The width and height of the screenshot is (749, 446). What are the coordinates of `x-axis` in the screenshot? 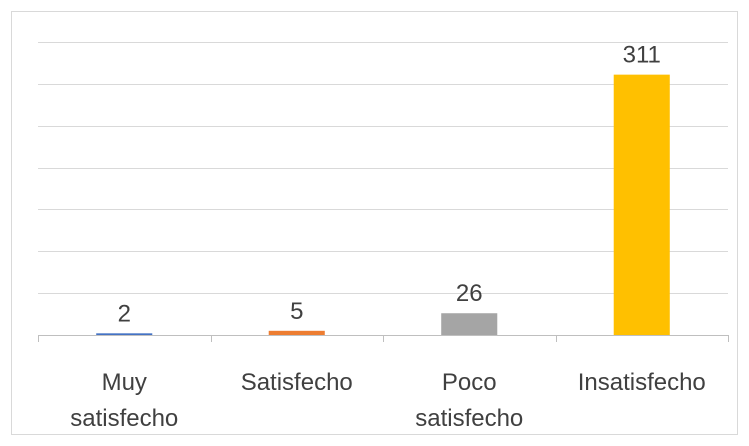 It's located at (383, 338).